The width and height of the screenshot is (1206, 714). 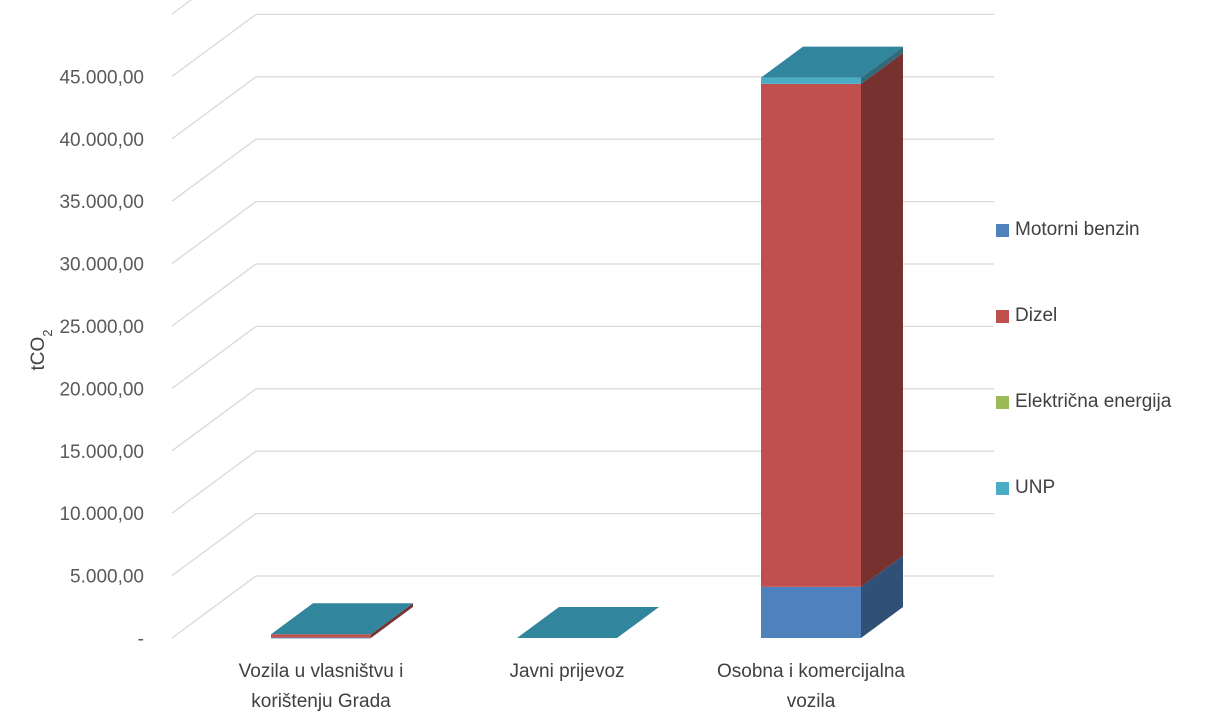 I want to click on category-label: Vozila u vlasništvu i, so click(x=321, y=671).